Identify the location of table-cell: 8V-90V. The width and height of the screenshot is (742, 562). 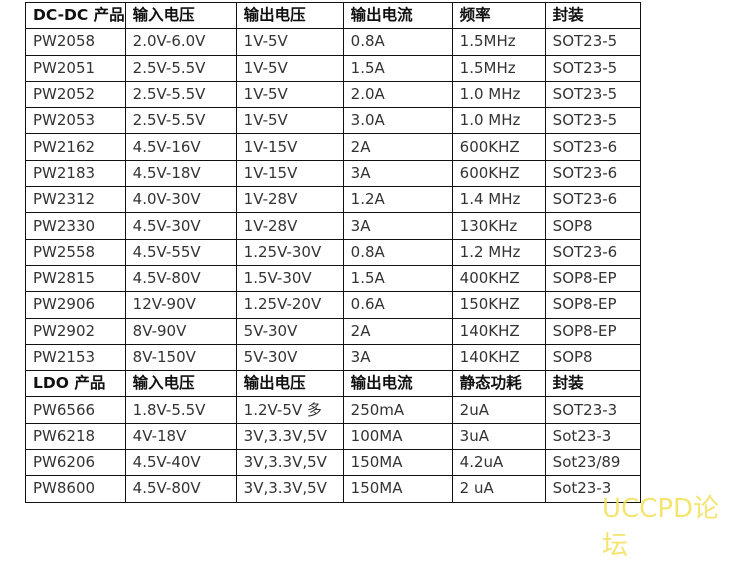
(180, 331).